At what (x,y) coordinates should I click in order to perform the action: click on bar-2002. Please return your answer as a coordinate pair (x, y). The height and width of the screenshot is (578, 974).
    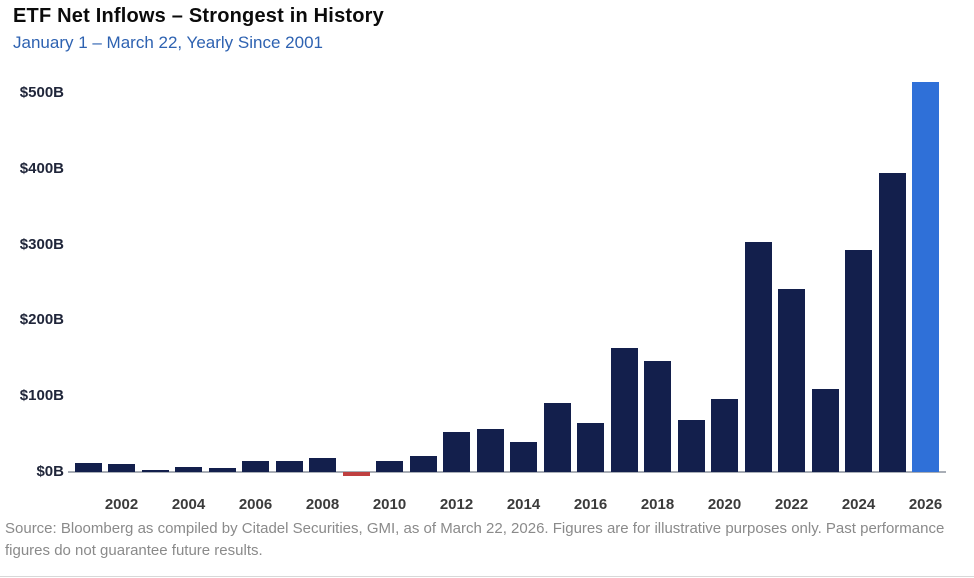
    Looking at the image, I should click on (121, 468).